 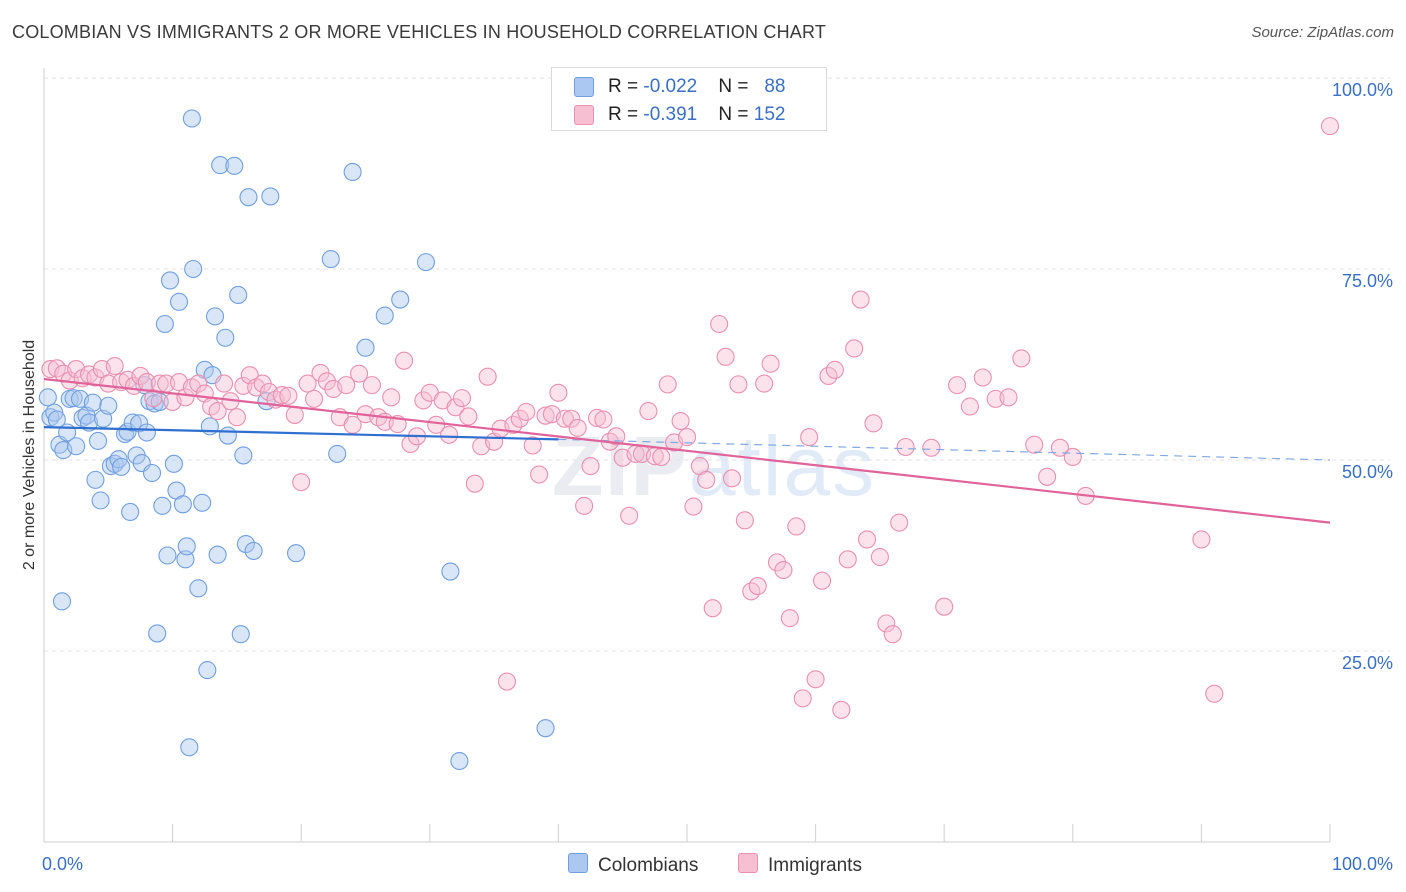 I want to click on legend-r-label: R =, so click(x=626, y=86).